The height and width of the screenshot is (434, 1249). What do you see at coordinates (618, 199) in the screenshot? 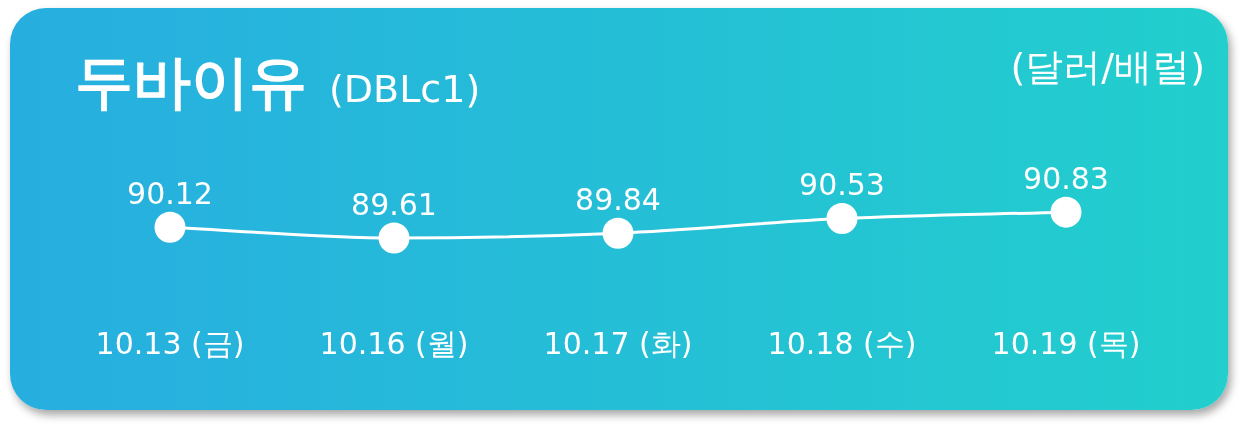
I see `data-label: 89.84` at bounding box center [618, 199].